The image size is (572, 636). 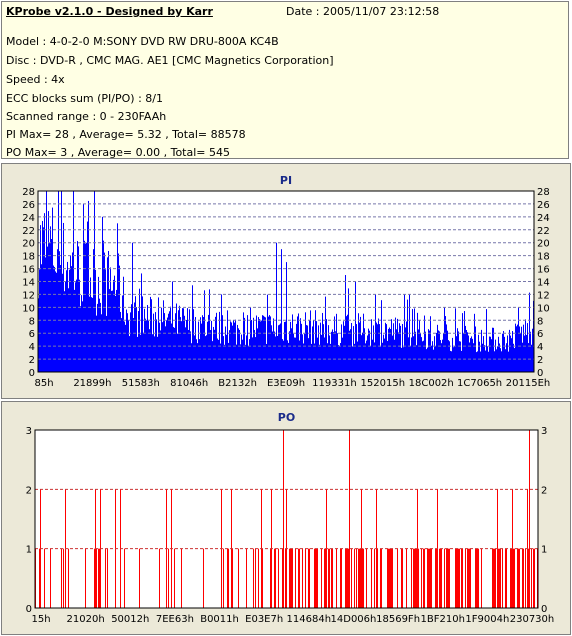 What do you see at coordinates (309, 619) in the screenshot?
I see `x-tick-label: 114684h` at bounding box center [309, 619].